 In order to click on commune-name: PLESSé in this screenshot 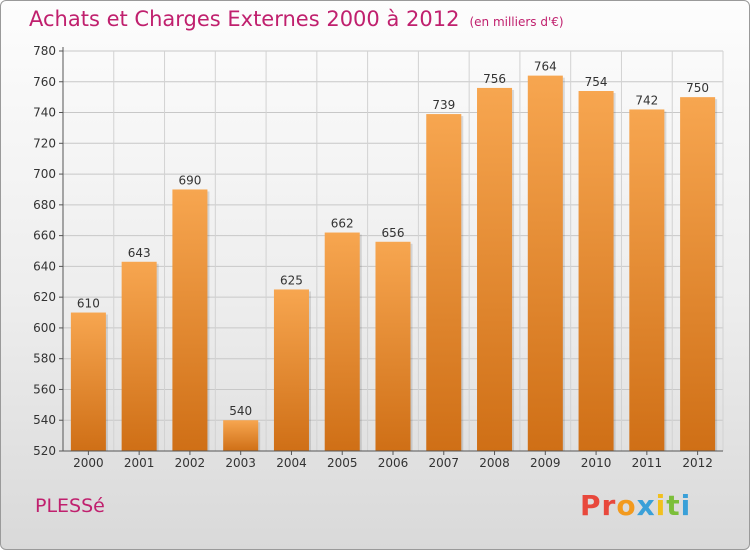, I will do `click(70, 506)`.